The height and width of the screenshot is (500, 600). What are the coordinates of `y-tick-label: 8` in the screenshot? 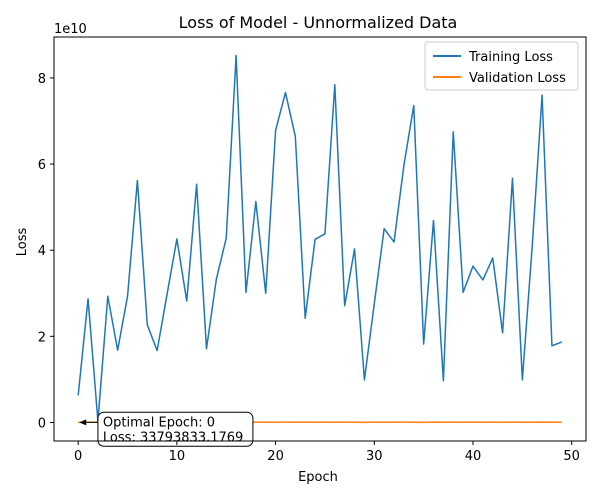 It's located at (42, 79).